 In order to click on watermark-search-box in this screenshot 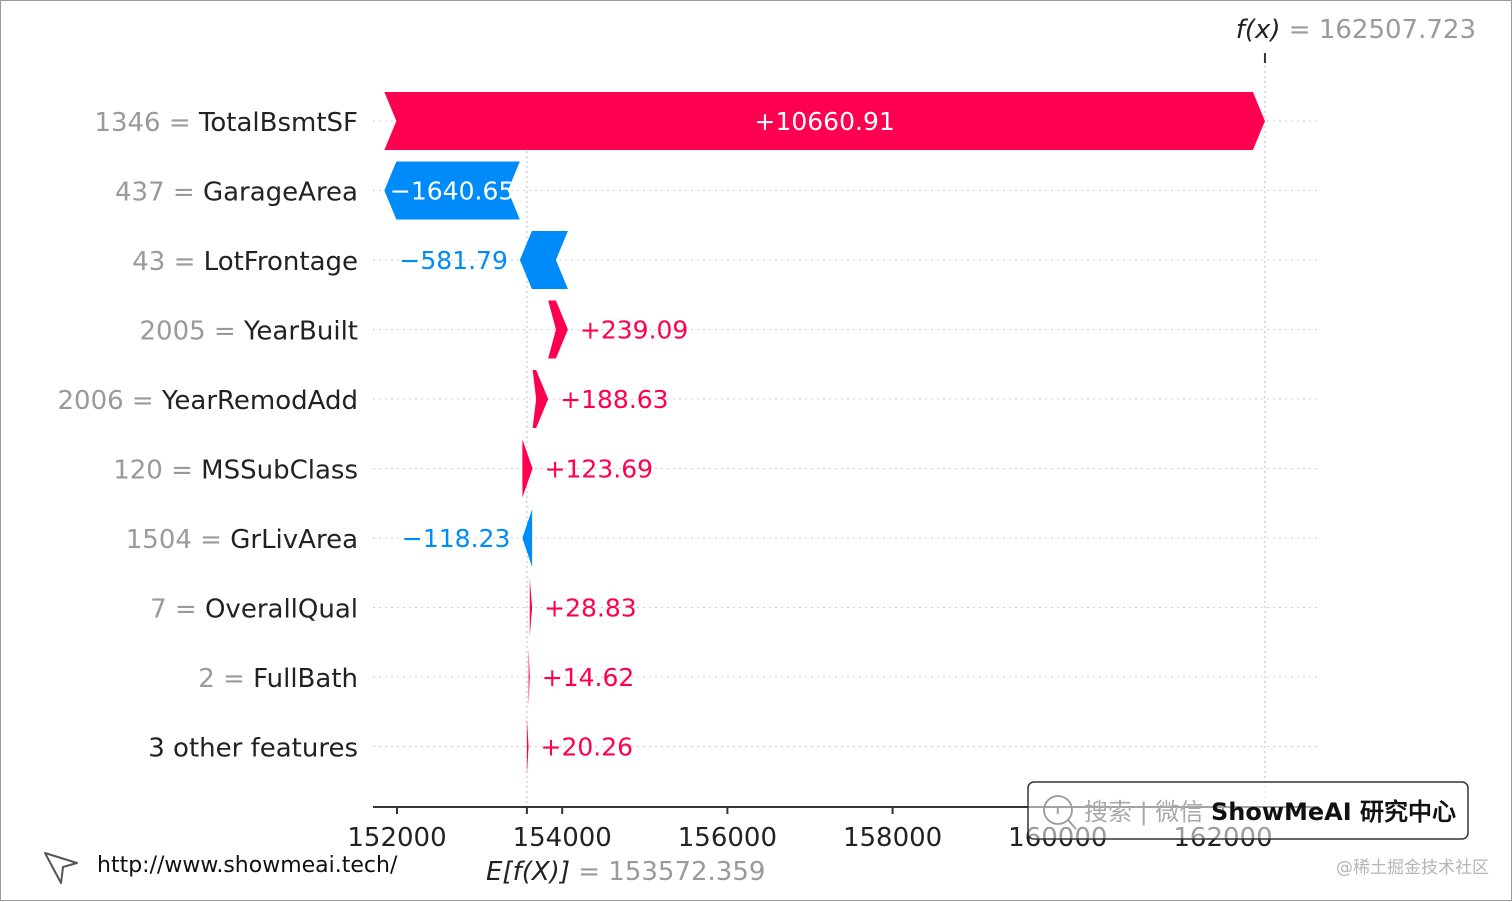, I will do `click(1248, 810)`.